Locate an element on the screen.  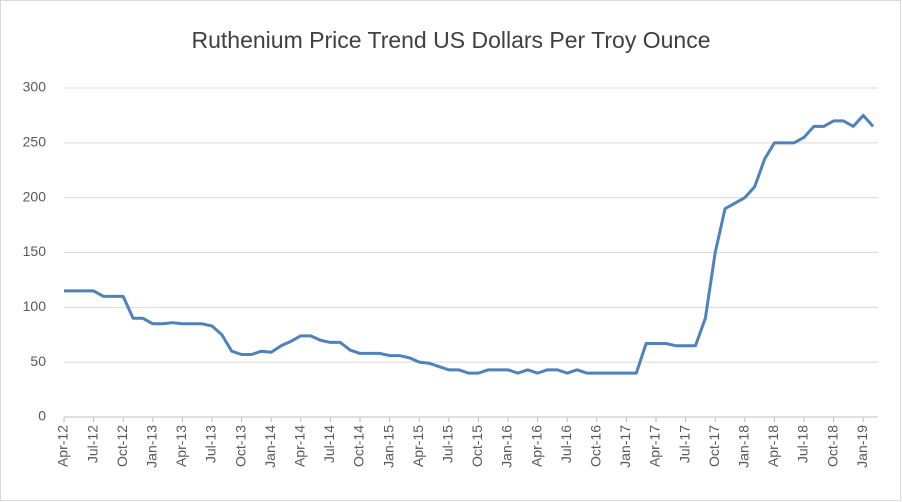
x-tick-label: Apr-18 is located at coordinates (773, 446).